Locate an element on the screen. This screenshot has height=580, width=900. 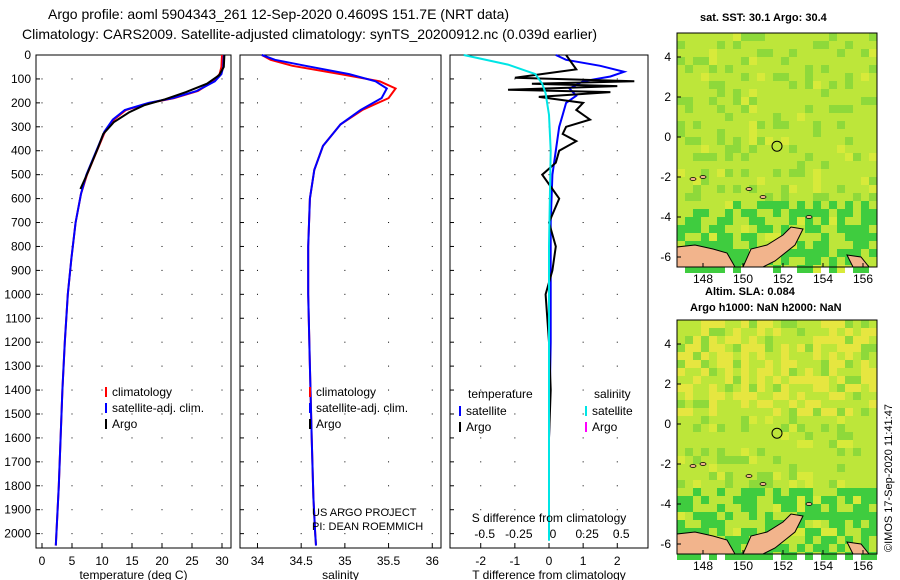
depth-tick-label: 1700 is located at coordinates (17, 462).